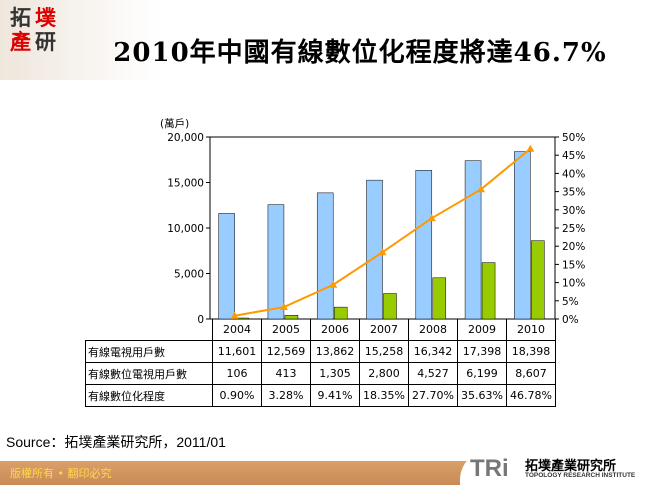  I want to click on table-cell: 1,305, so click(335, 373).